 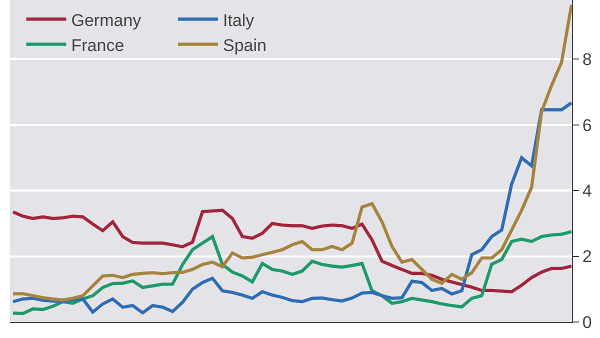 I want to click on legend-label: France, so click(x=97, y=45).